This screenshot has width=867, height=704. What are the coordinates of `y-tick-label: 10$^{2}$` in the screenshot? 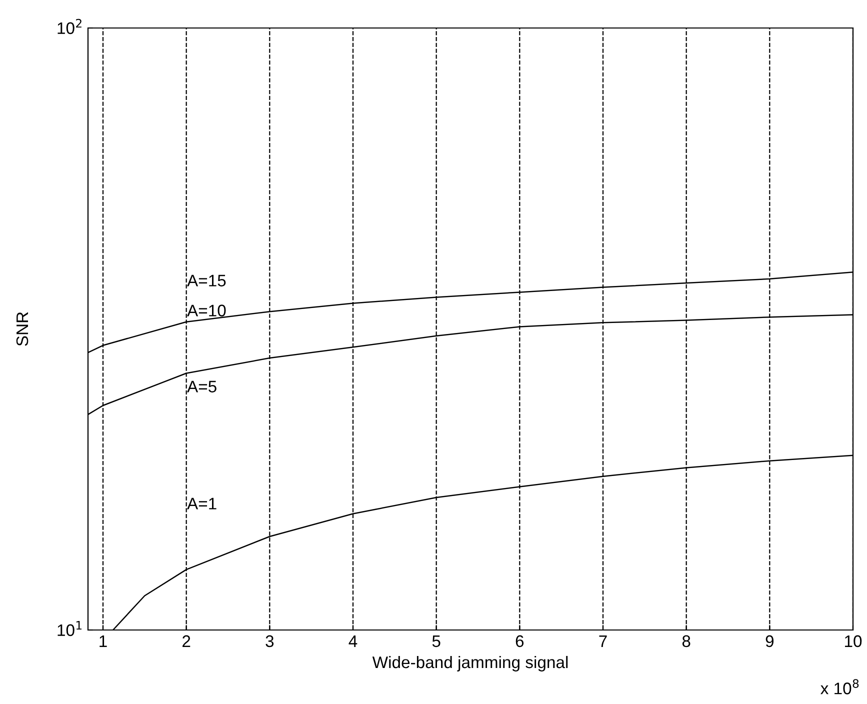 It's located at (70, 26).